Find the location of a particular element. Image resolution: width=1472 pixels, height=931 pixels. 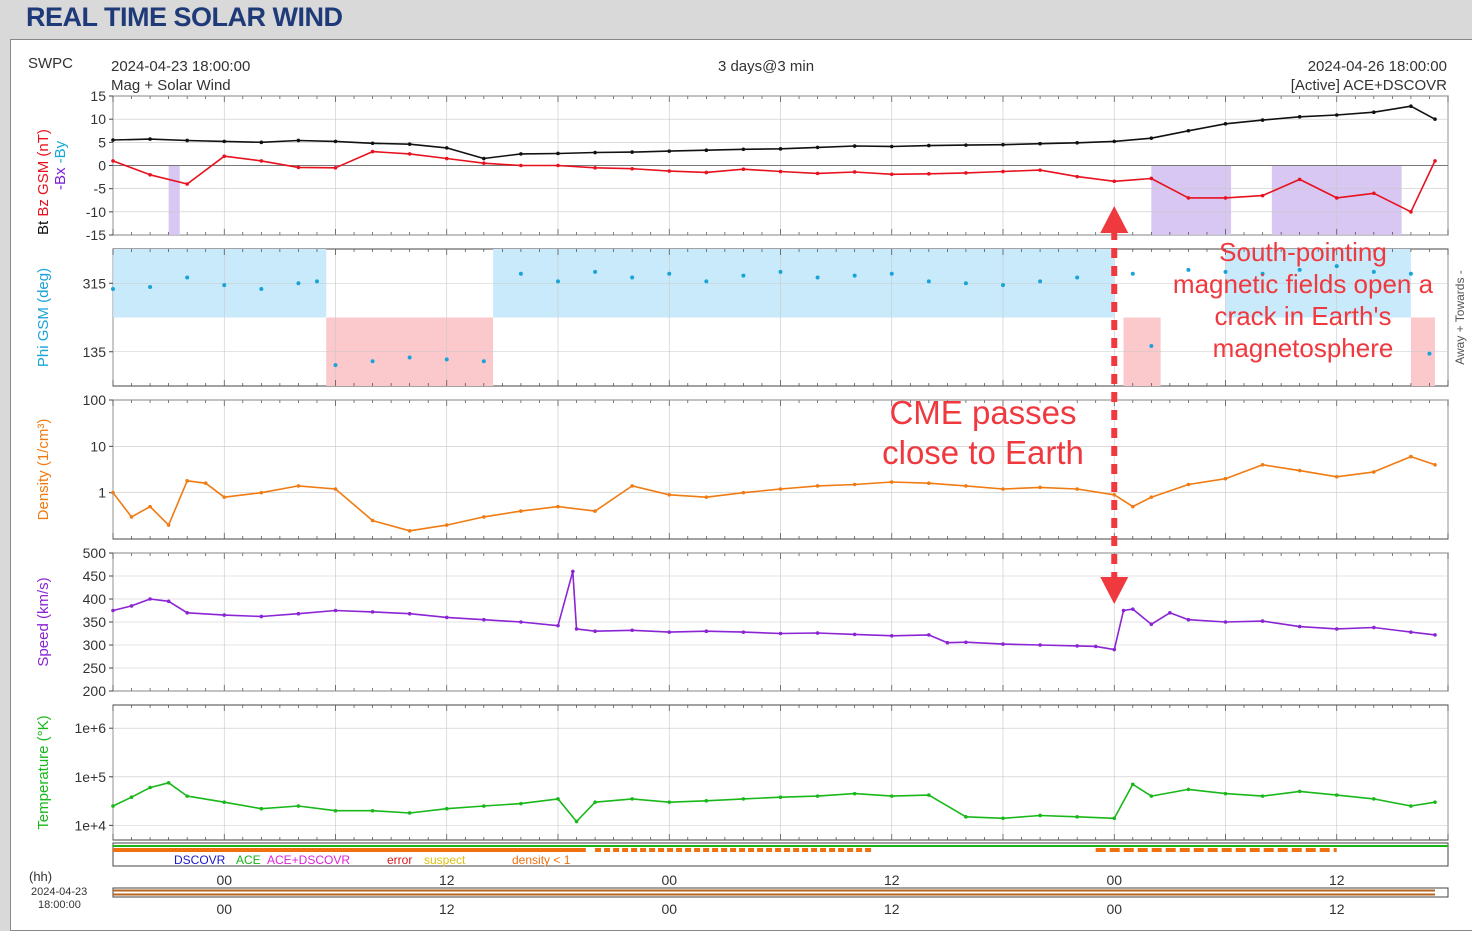

y-tick-label: 300 is located at coordinates (95, 645).